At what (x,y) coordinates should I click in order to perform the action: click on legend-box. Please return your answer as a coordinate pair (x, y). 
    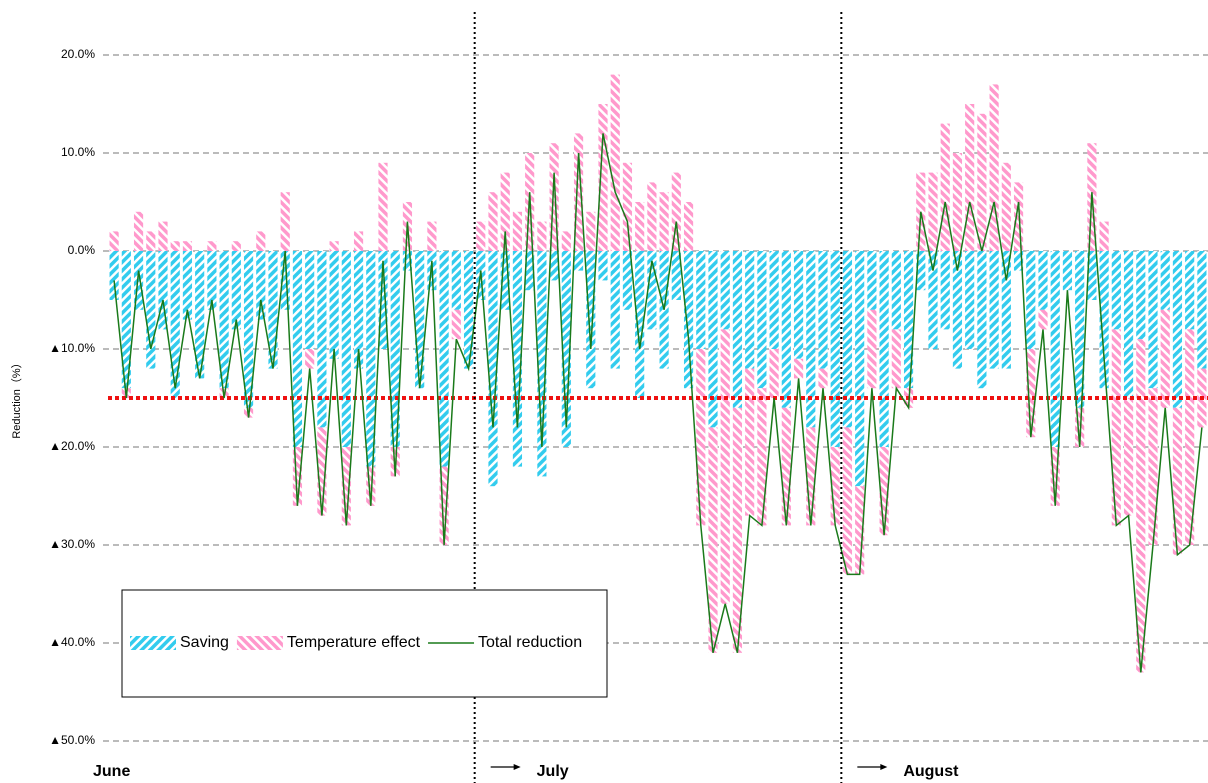
    Looking at the image, I should click on (364, 643).